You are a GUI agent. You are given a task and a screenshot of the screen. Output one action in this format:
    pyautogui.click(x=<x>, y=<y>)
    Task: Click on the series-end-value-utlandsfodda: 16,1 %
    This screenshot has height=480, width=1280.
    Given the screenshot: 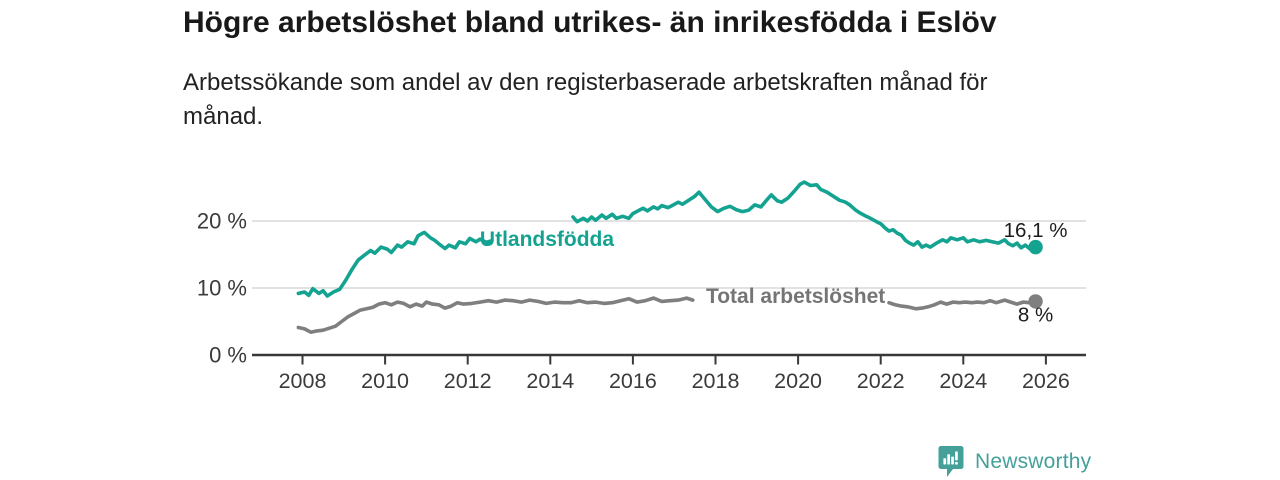 What is the action you would take?
    pyautogui.click(x=1036, y=230)
    